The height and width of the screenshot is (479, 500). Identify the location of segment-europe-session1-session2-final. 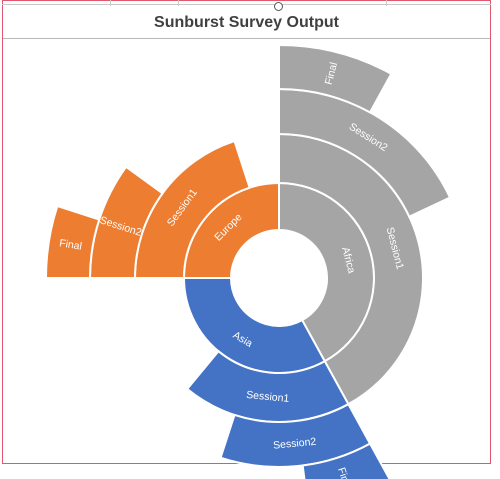
(72, 241).